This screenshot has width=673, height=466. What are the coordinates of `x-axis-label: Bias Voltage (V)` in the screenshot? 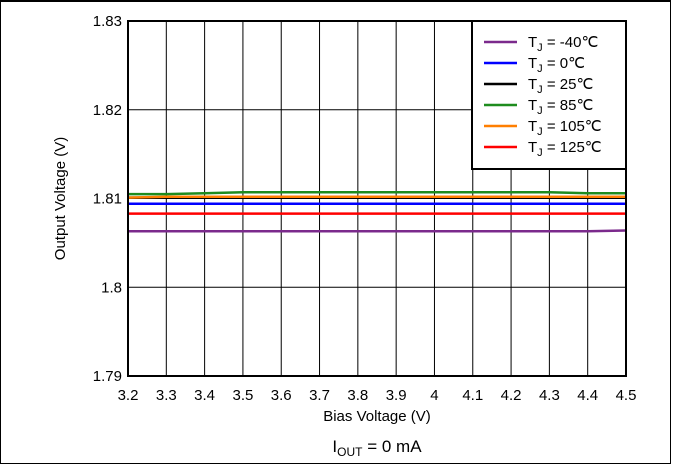 It's located at (377, 416).